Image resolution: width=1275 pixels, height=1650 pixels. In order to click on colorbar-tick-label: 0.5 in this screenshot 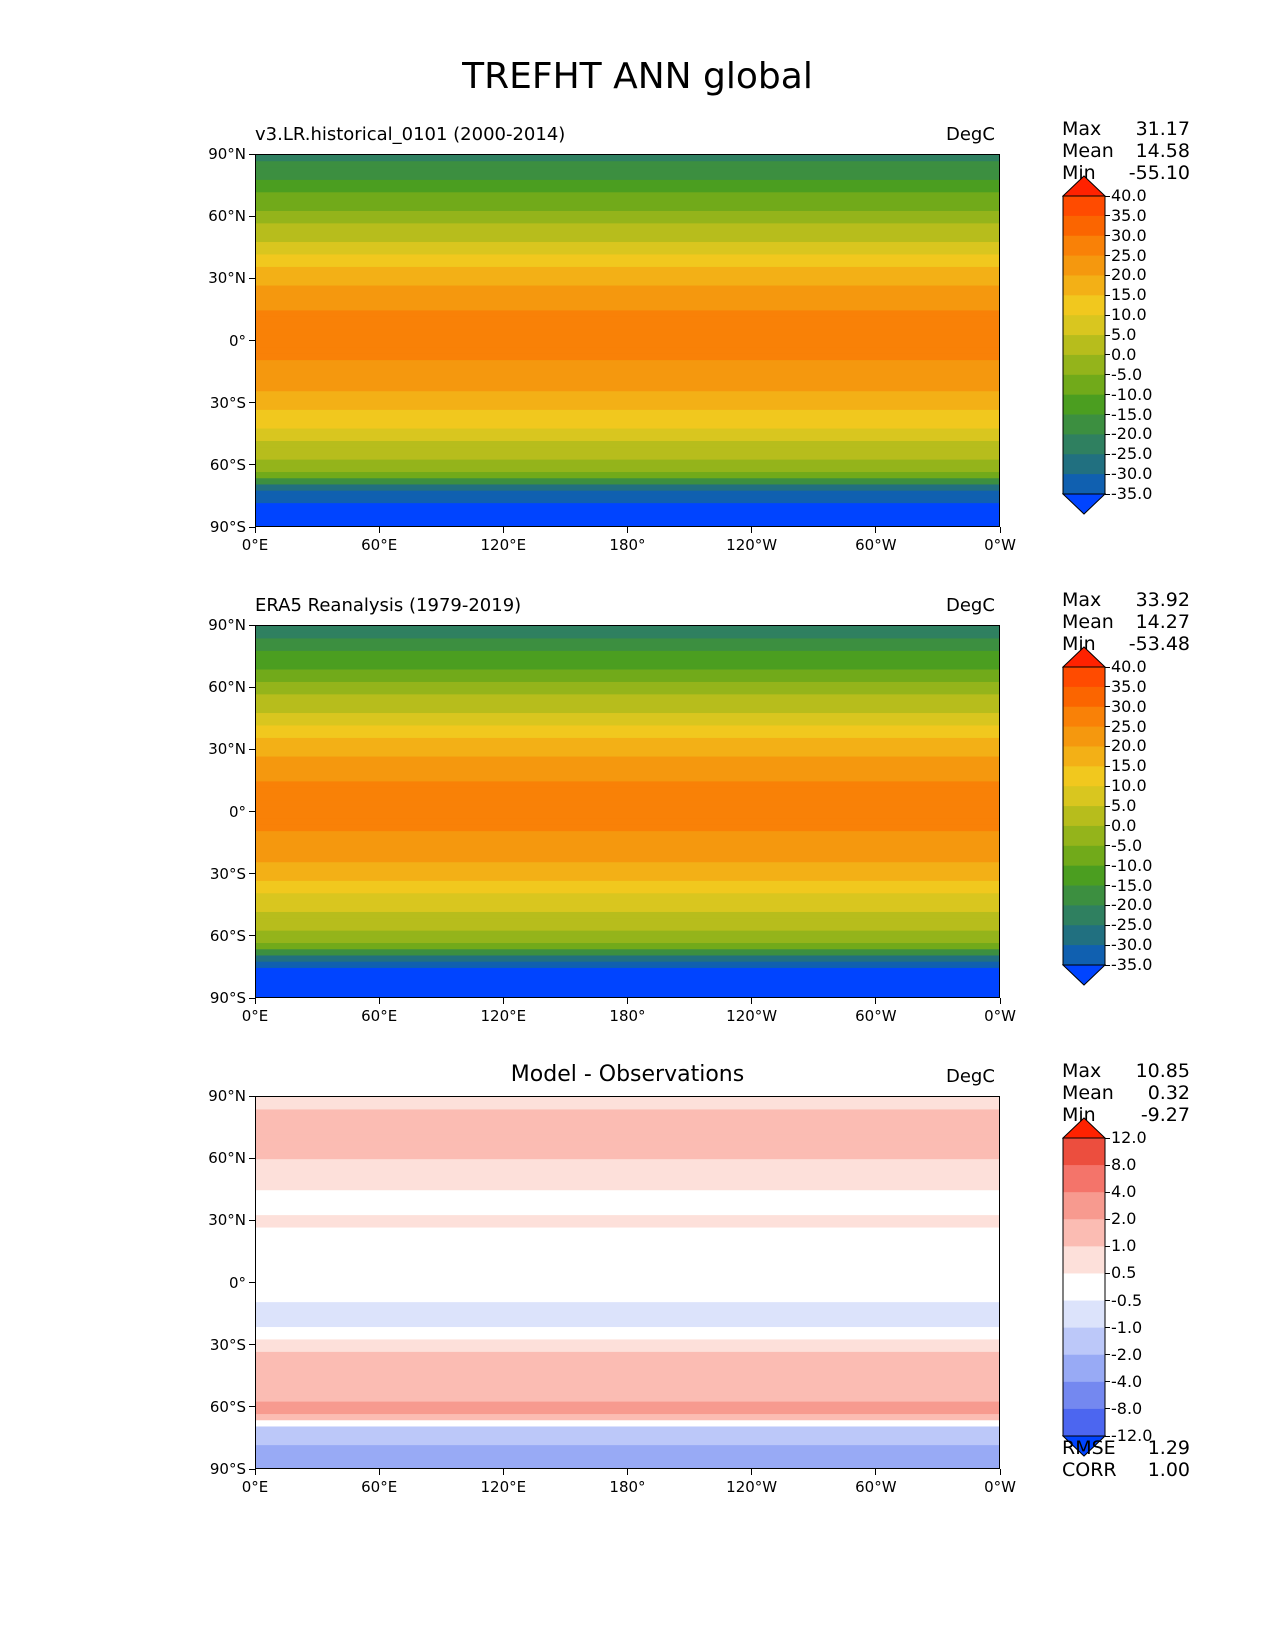, I will do `click(1124, 1273)`.